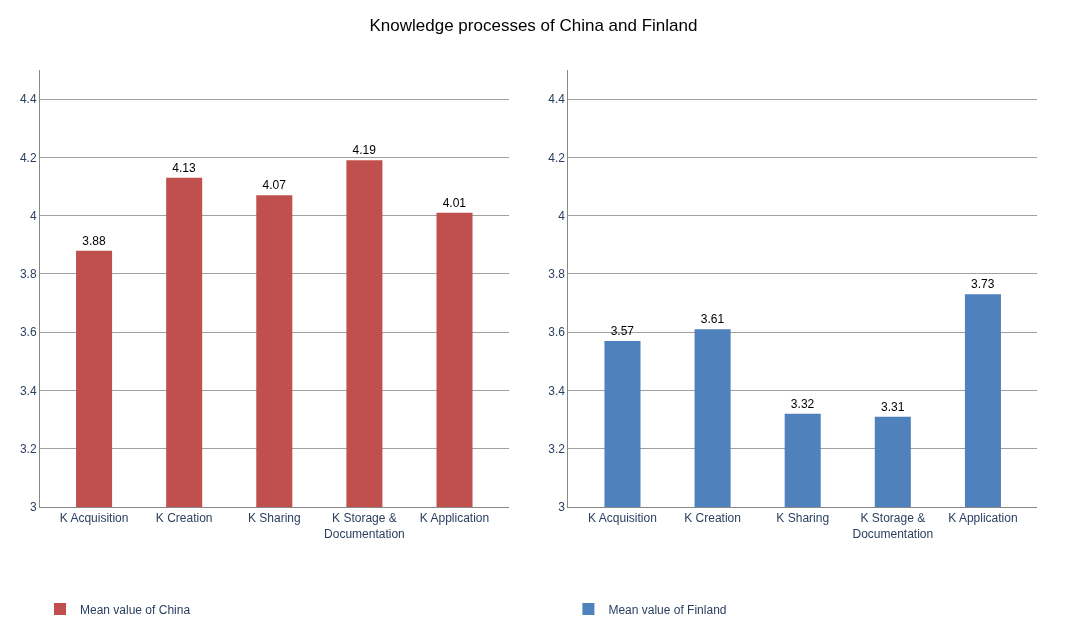  What do you see at coordinates (533, 25) in the screenshot?
I see `chart-title: Knowledge processes of China and Finland` at bounding box center [533, 25].